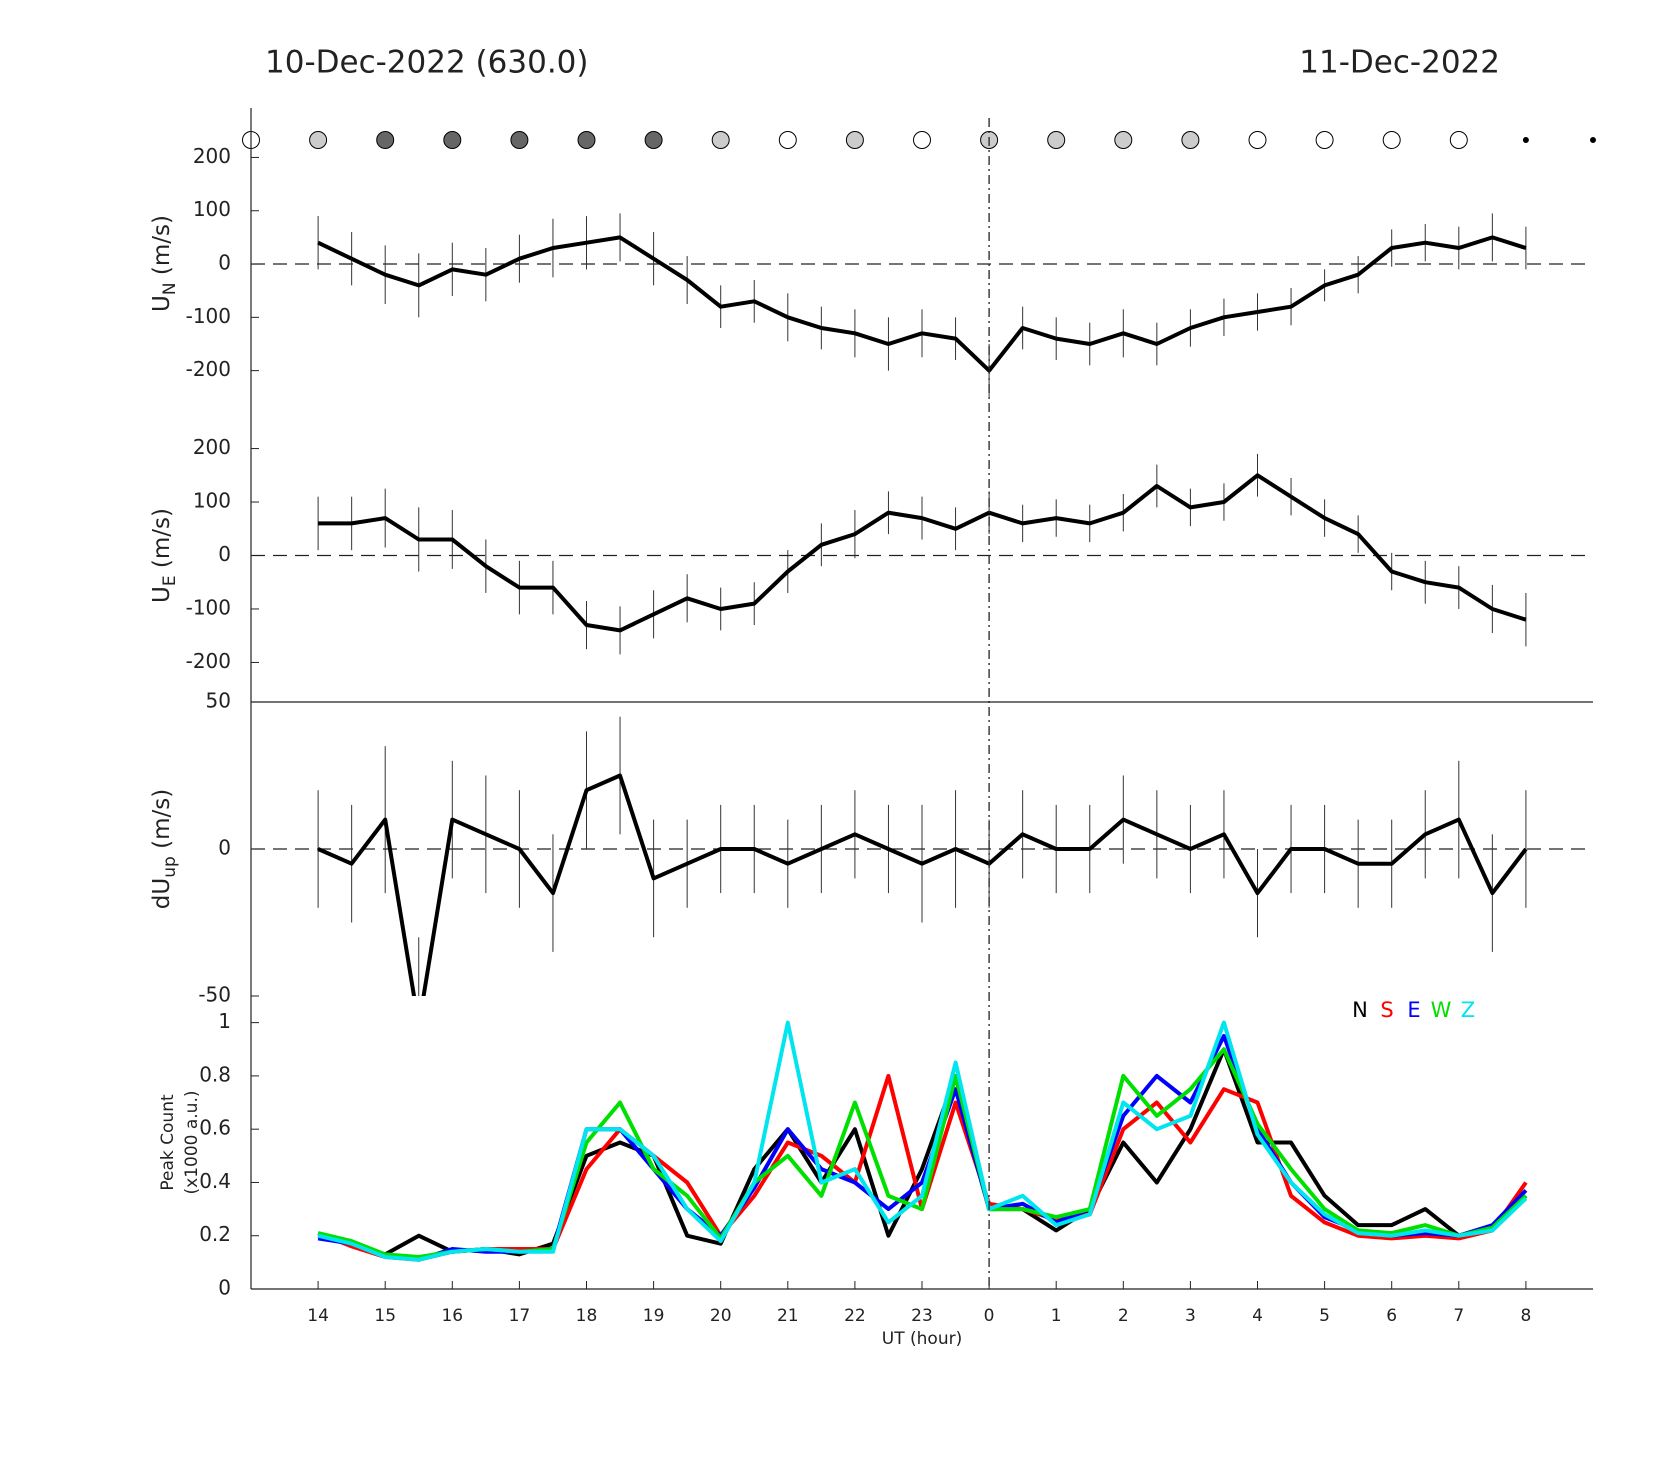 This screenshot has width=1667, height=1458. I want to click on y-label-sub: E, so click(170, 580).